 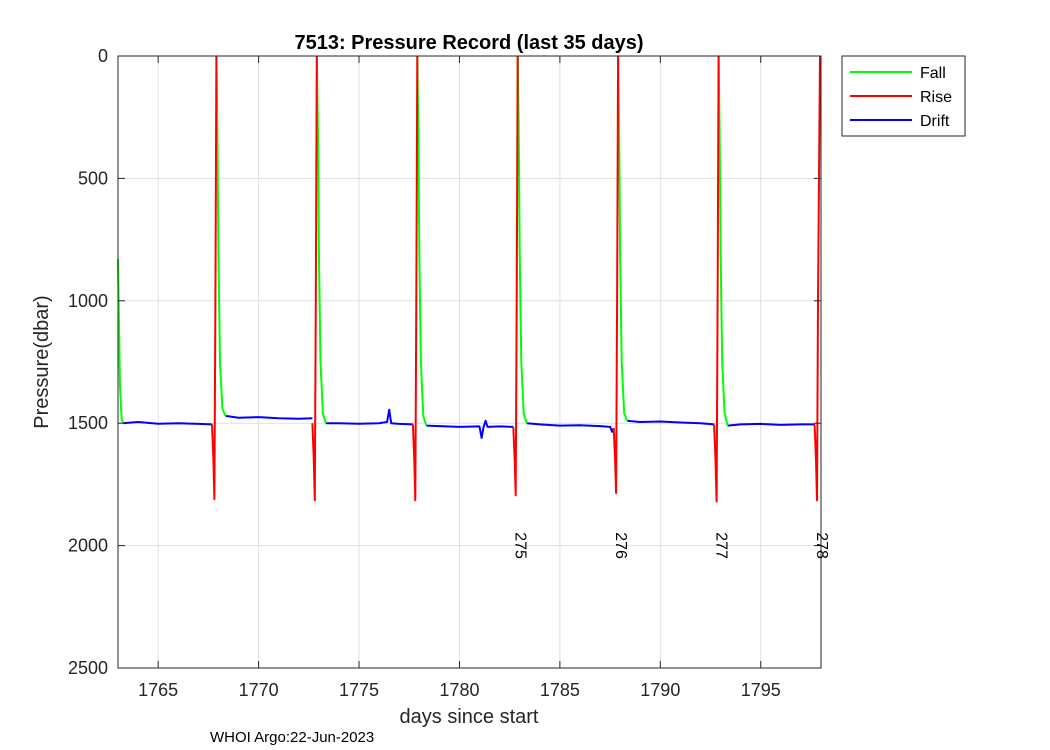 I want to click on x-tick-label: 1770, so click(x=259, y=690).